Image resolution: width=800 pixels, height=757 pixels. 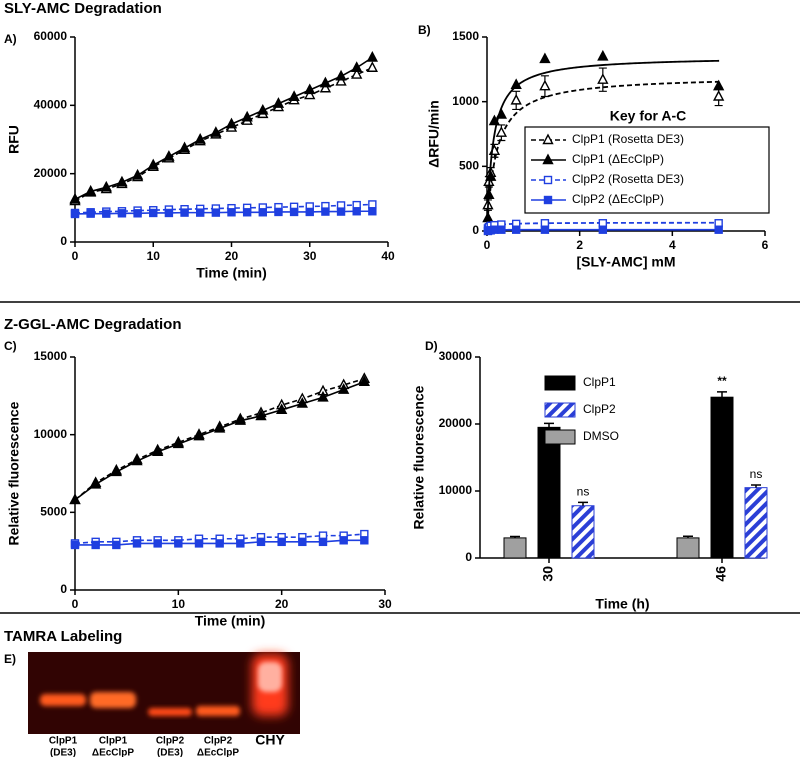 What do you see at coordinates (10, 659) in the screenshot?
I see `panel-label: E)` at bounding box center [10, 659].